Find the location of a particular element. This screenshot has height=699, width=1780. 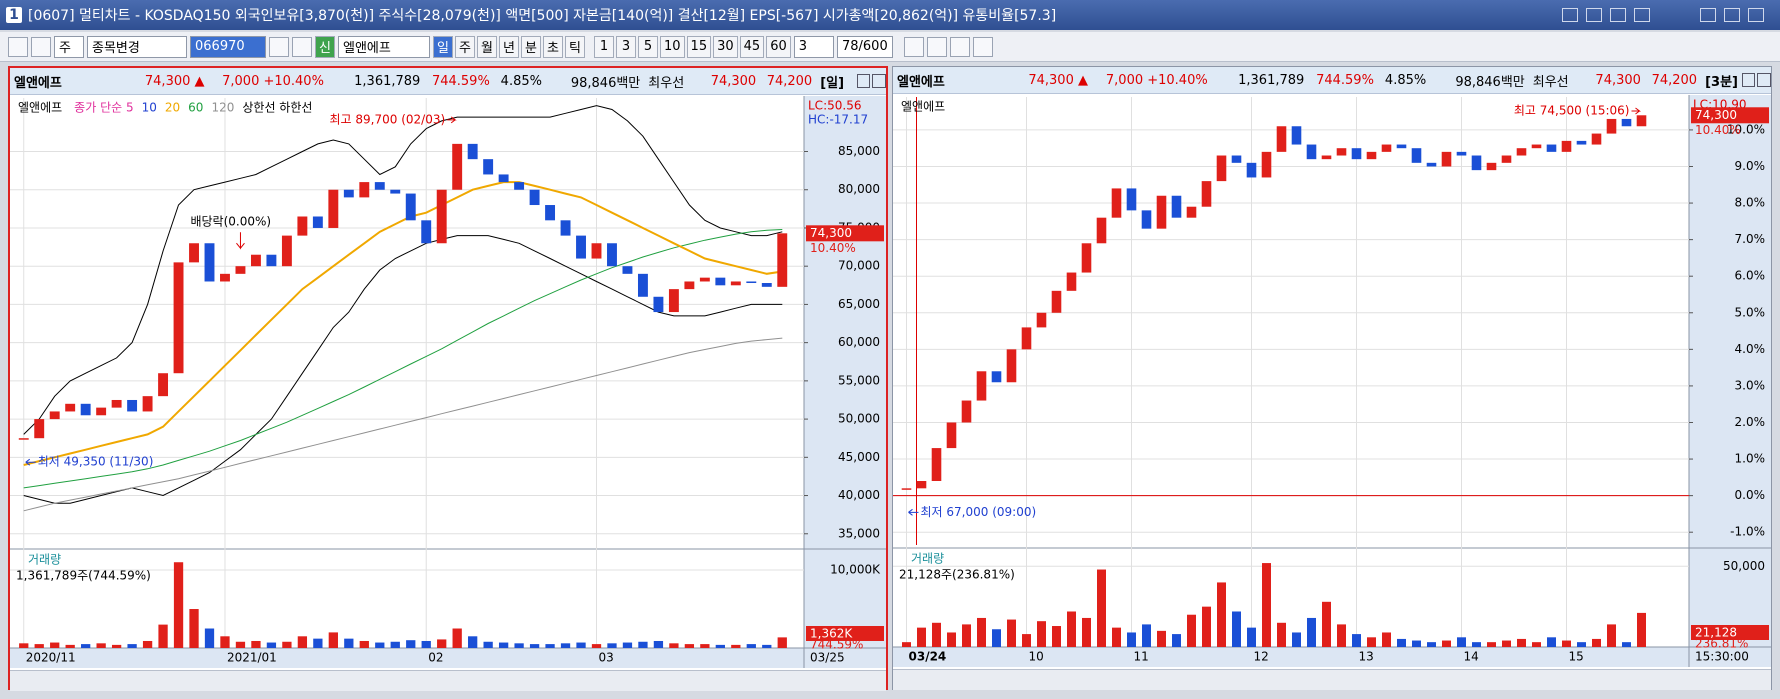

maximize-button is located at coordinates (1732, 15).